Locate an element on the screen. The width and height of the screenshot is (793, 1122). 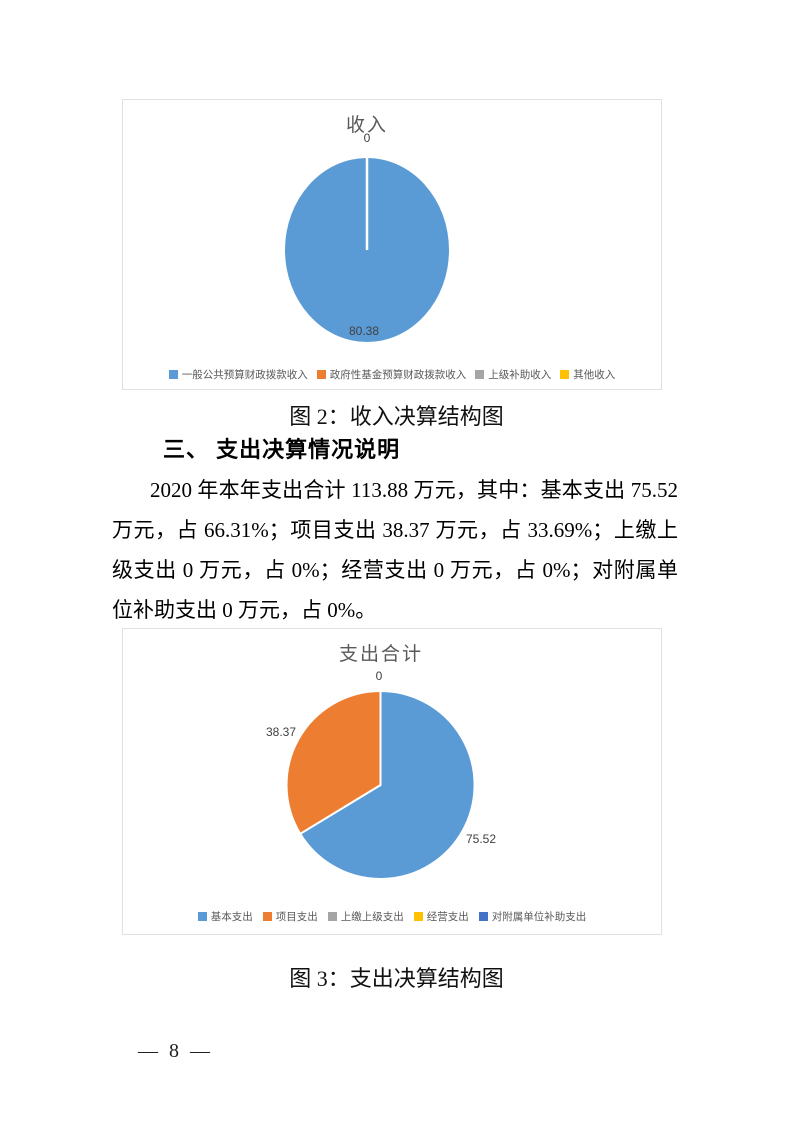
legend-item: 项目支出 is located at coordinates (290, 916).